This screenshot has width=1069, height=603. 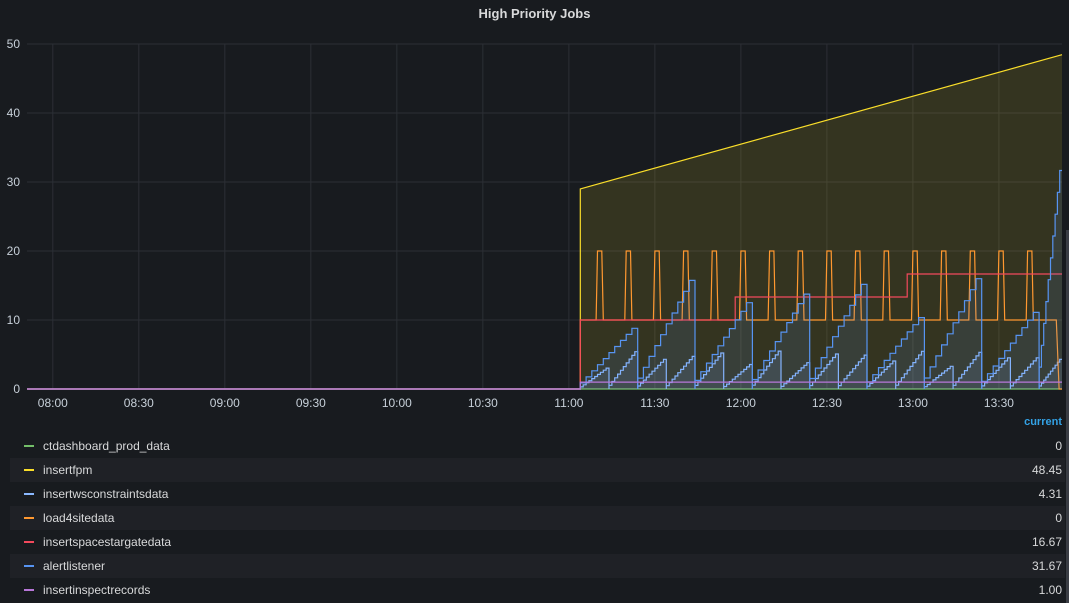 I want to click on legend-series-name: insertwsconstraintsdata, so click(x=106, y=494).